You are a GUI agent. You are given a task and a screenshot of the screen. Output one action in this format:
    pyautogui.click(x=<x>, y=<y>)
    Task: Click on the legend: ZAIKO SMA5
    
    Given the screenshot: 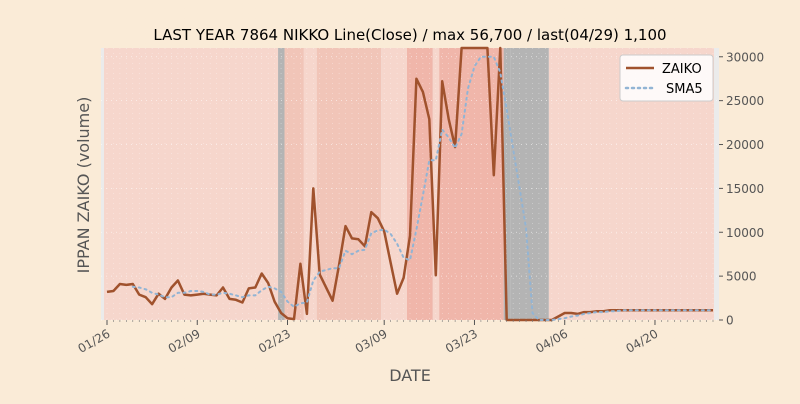 What is the action you would take?
    pyautogui.click(x=666, y=78)
    